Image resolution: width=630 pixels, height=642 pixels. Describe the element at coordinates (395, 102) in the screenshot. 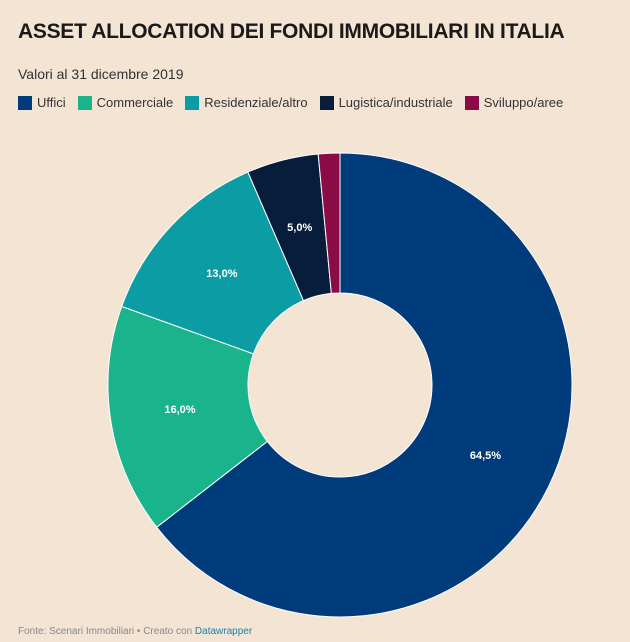

I see `legend-label: Lugistica/industriale` at that location.